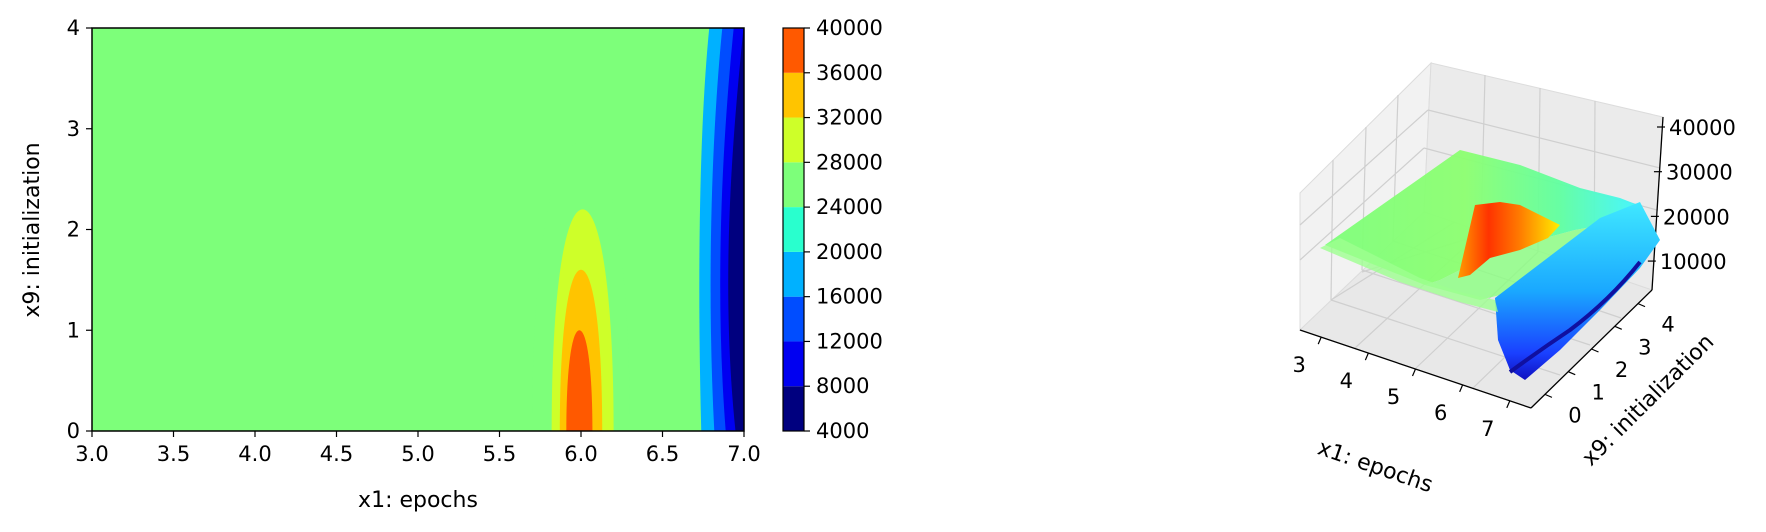 Image resolution: width=1766 pixels, height=532 pixels. Describe the element at coordinates (1299, 365) in the screenshot. I see `surface-x-tick-label: 3` at that location.